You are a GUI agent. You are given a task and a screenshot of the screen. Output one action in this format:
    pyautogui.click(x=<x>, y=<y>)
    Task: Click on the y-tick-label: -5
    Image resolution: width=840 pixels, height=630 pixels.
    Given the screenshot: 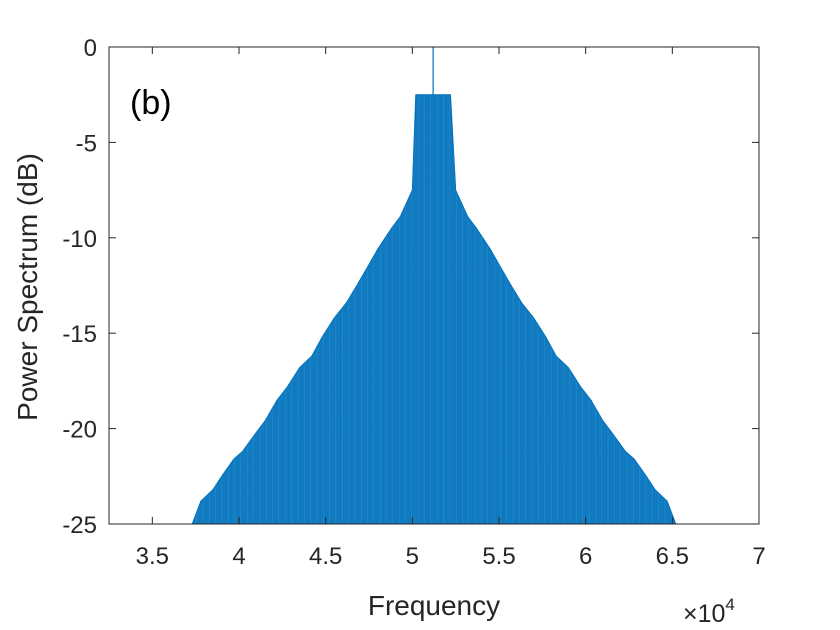 What is the action you would take?
    pyautogui.click(x=86, y=143)
    